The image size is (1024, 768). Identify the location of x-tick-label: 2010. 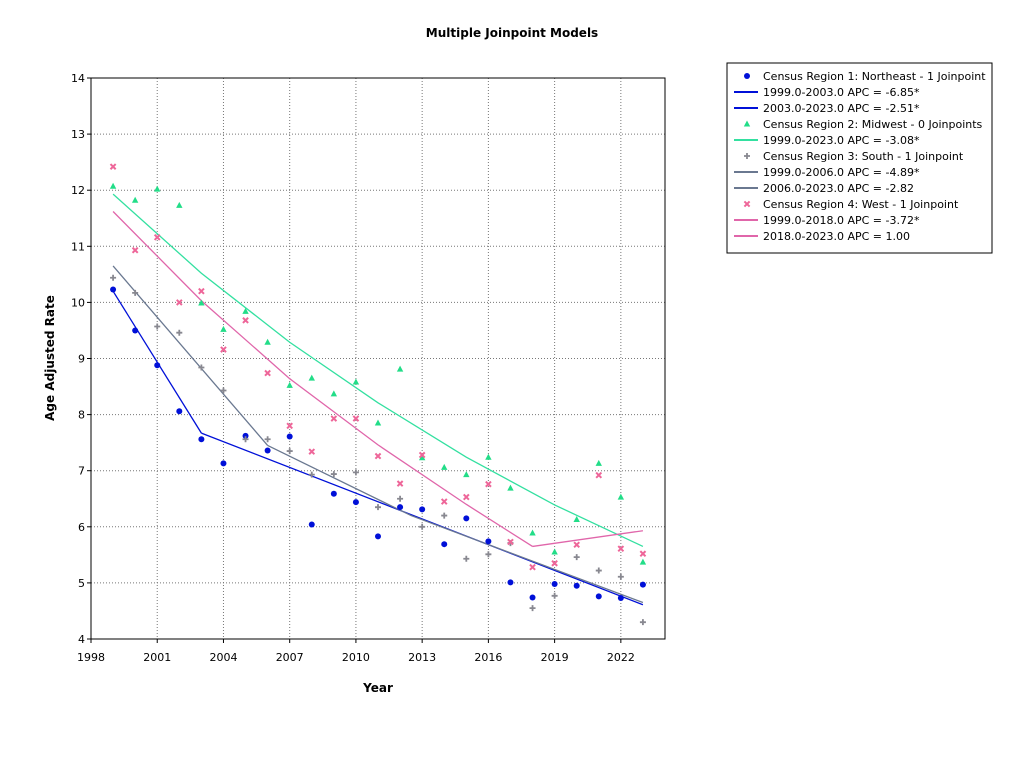
(356, 657).